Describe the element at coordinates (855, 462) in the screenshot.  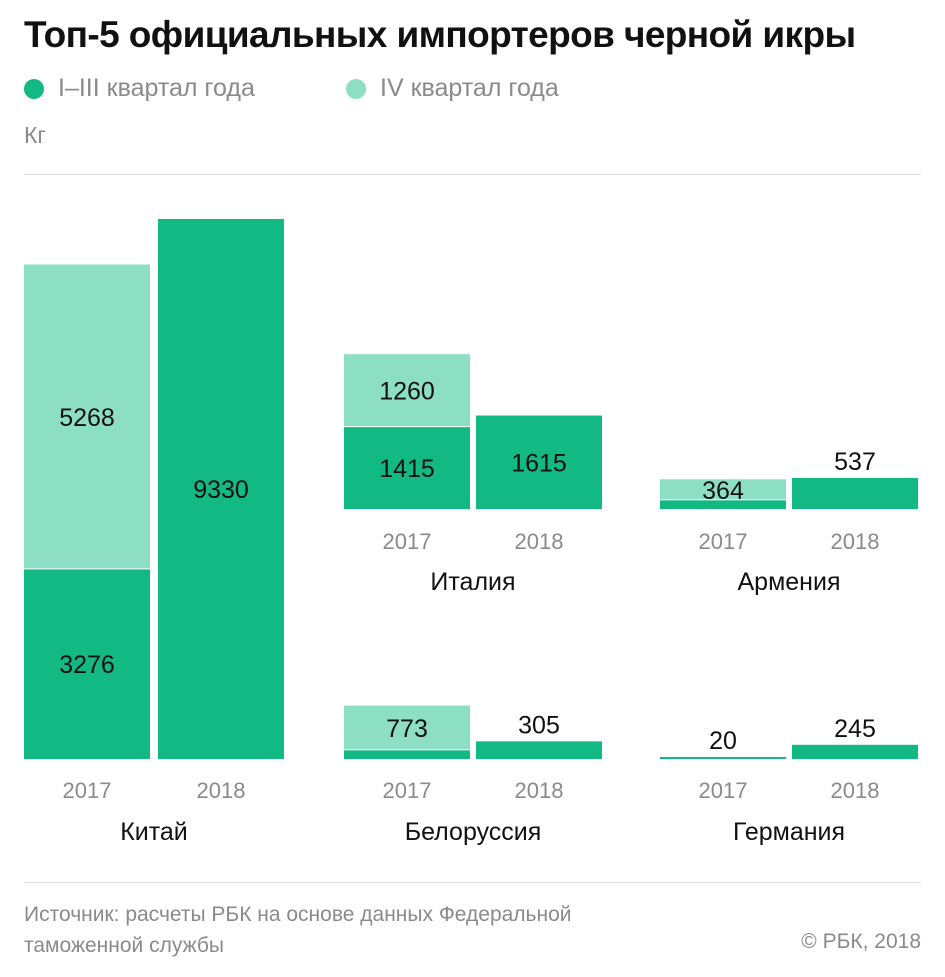
I see `panel-2-label-2018-q1-3: 537` at that location.